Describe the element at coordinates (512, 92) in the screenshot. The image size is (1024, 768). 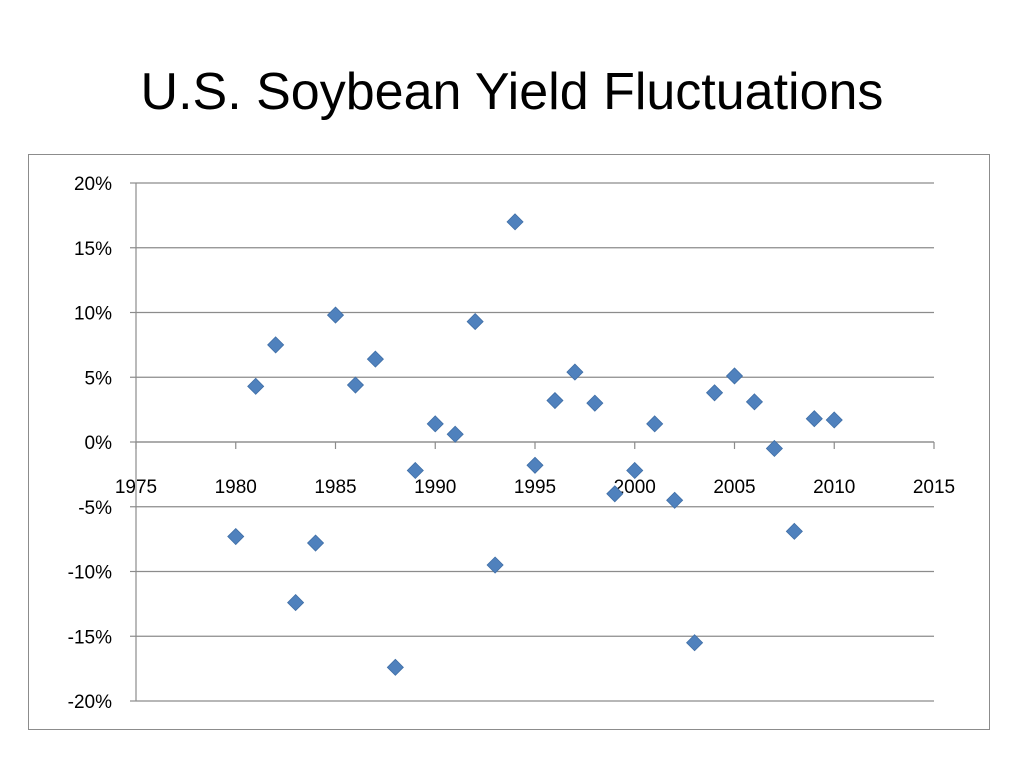
I see `slide-title: U.S. Soybean Yield Fluctuations` at that location.